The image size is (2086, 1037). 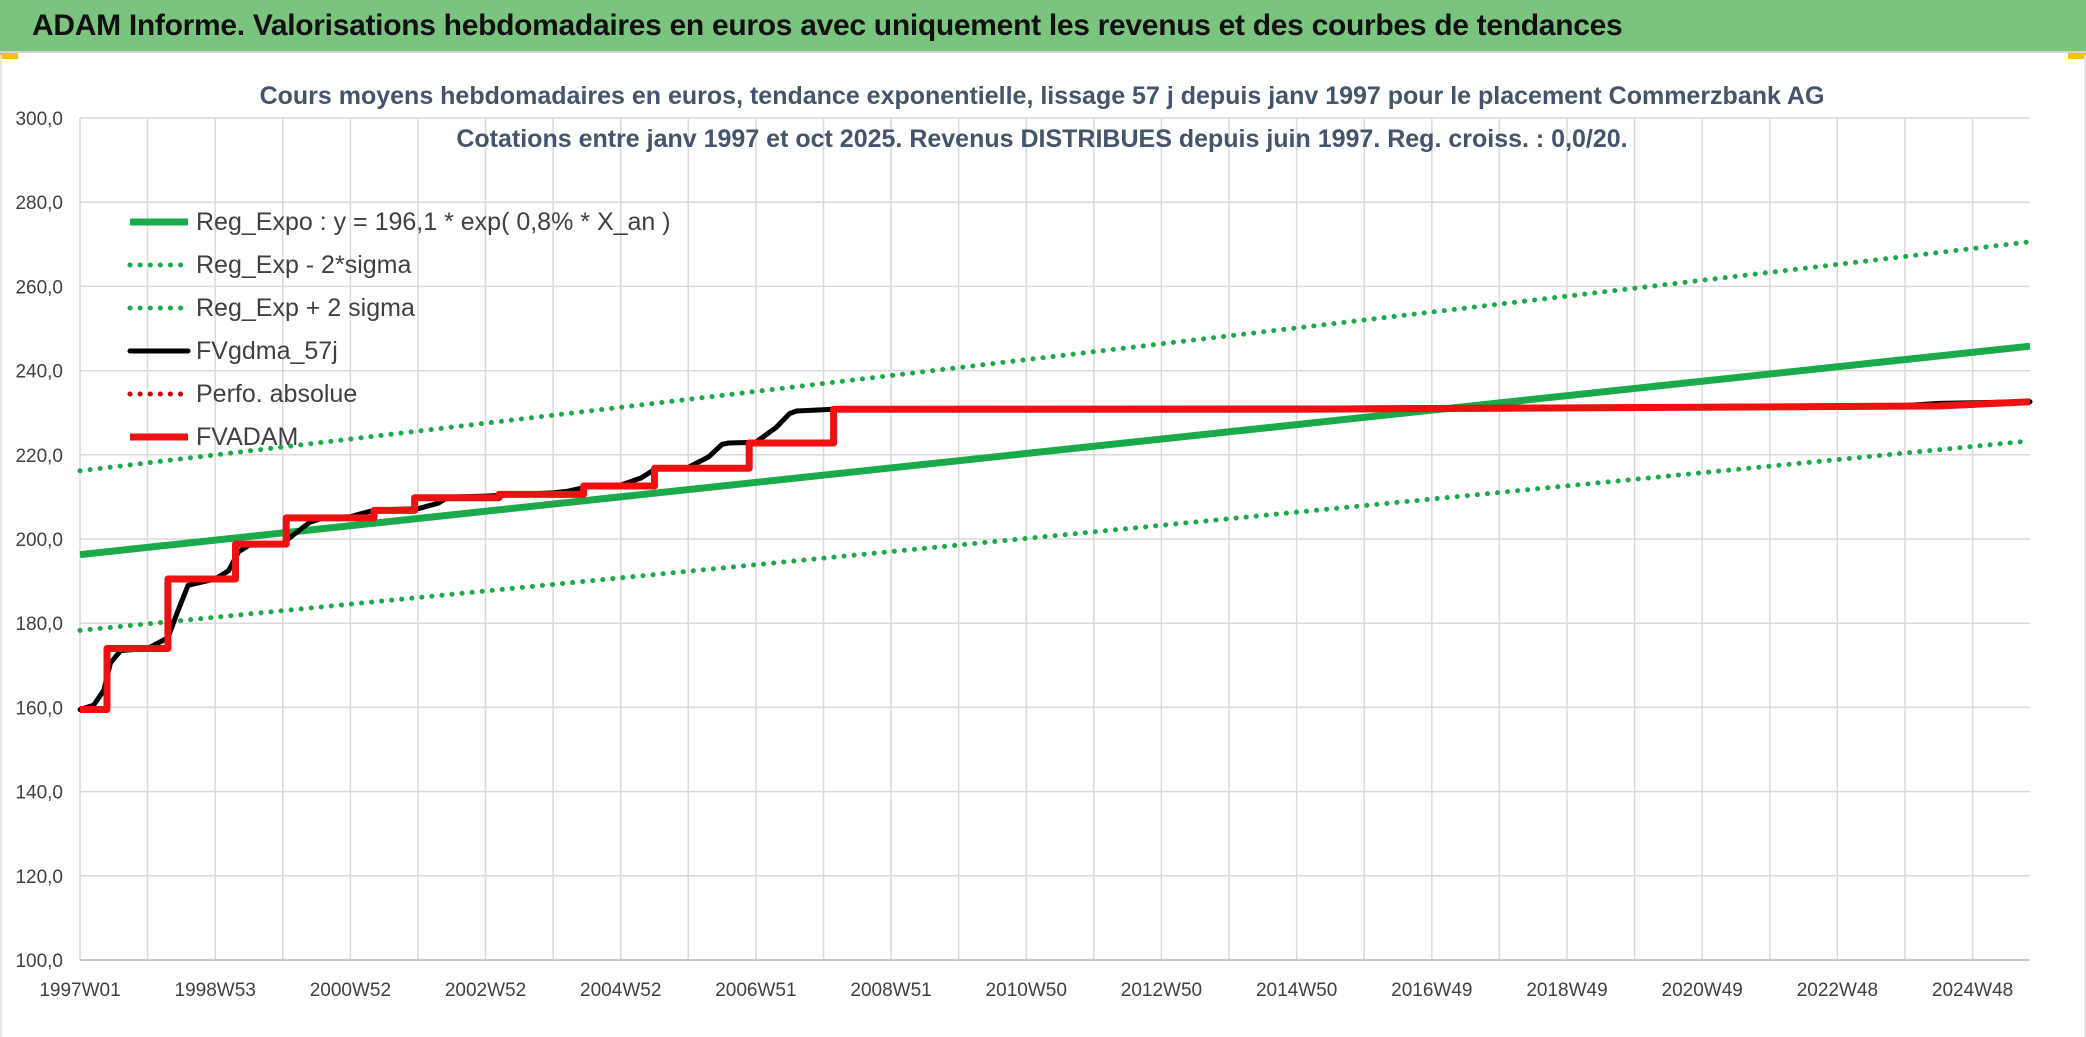 I want to click on x-tick-label: 2014W50, so click(x=1296, y=990).